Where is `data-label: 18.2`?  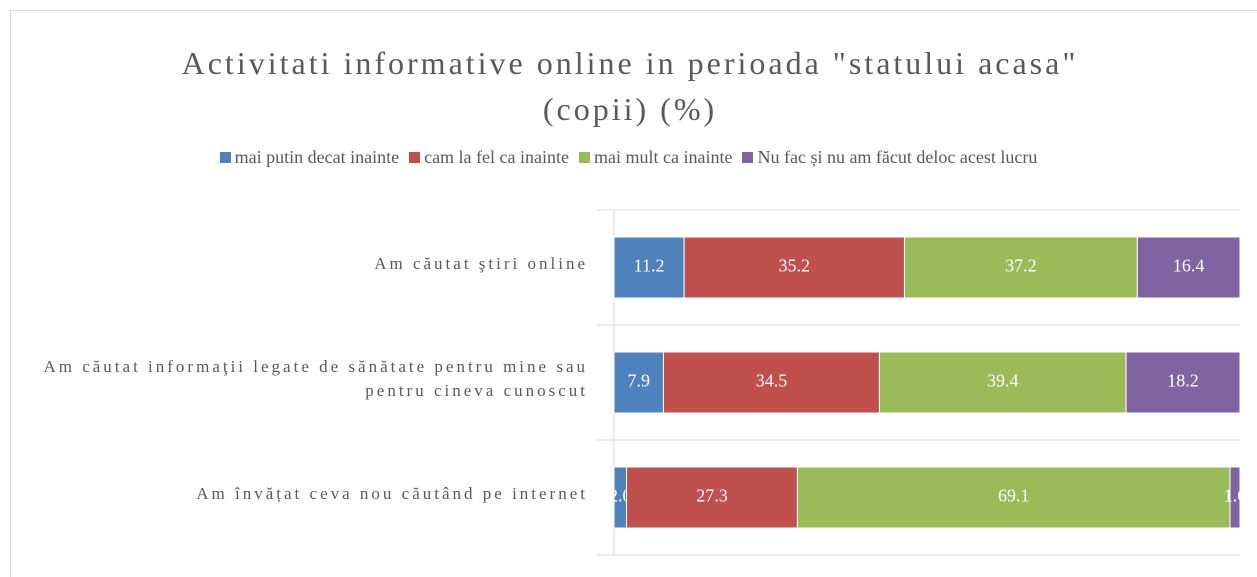
data-label: 18.2 is located at coordinates (1183, 381).